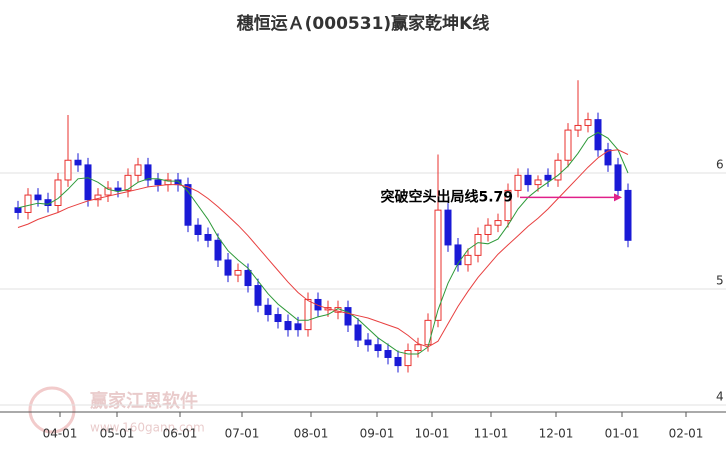 This screenshot has height=450, width=726. What do you see at coordinates (60, 434) in the screenshot?
I see `x-tick-label: 04-01` at bounding box center [60, 434].